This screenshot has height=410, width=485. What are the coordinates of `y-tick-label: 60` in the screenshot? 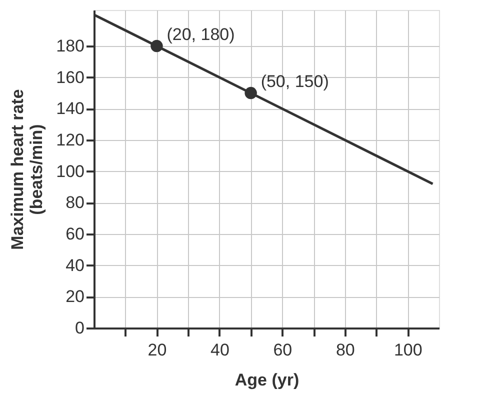 It's located at (75, 234).